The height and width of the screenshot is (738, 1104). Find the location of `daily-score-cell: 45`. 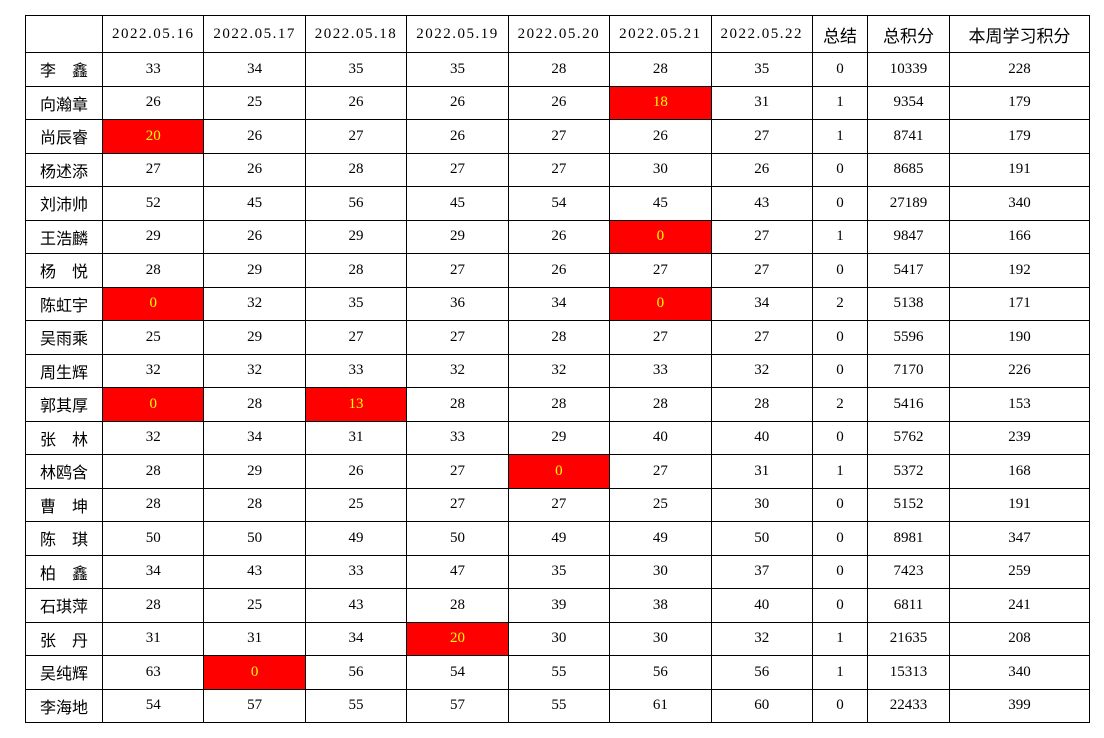

daily-score-cell: 45 is located at coordinates (254, 203).